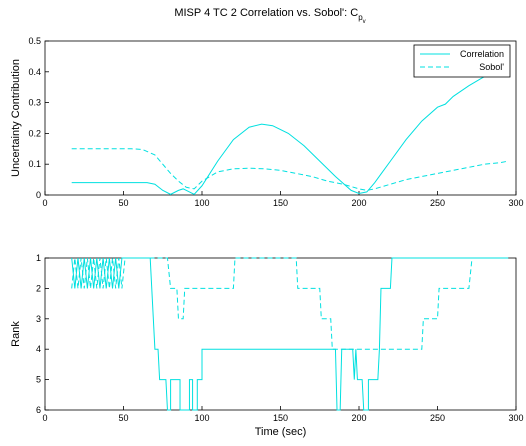 The width and height of the screenshot is (526, 446). I want to click on legend-box, so click(462, 61).